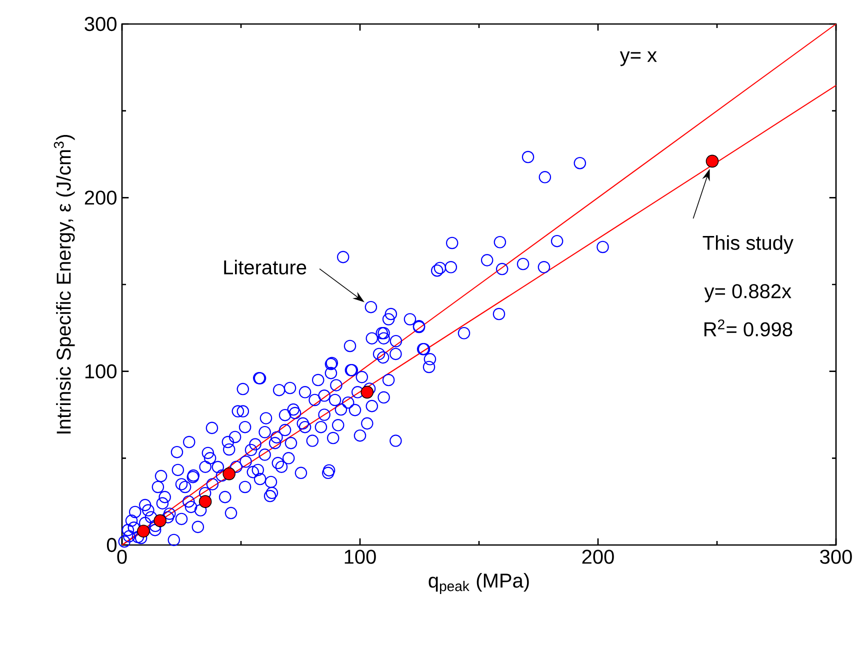 The height and width of the screenshot is (649, 866). I want to click on x-tick-label: 300, so click(836, 557).